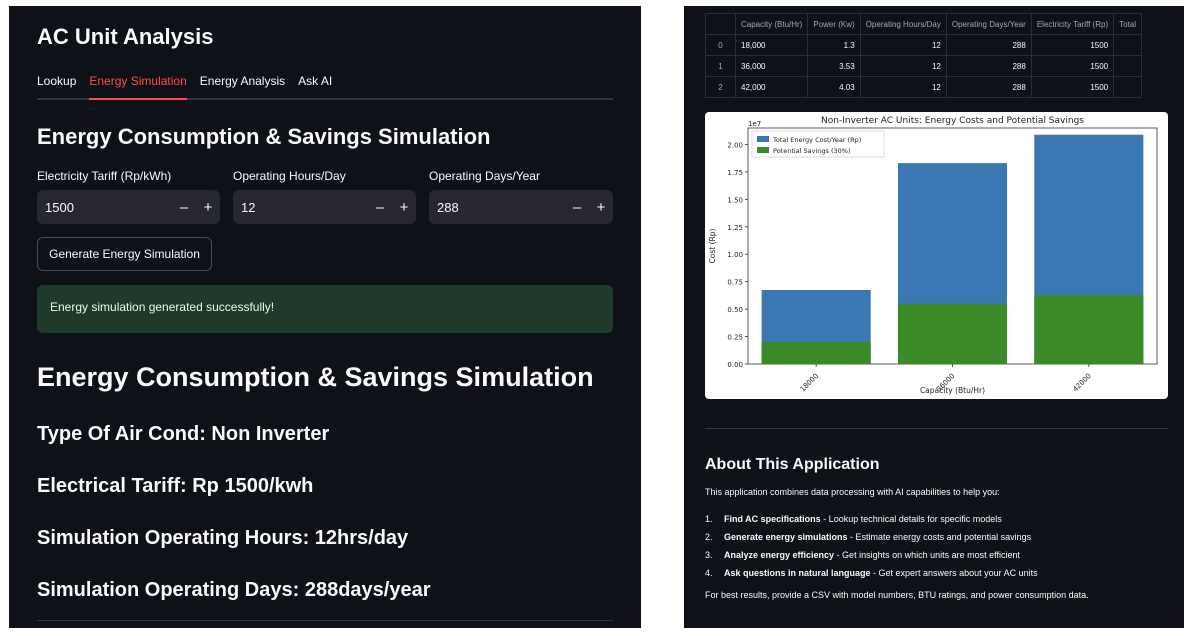 The height and width of the screenshot is (636, 1198). Describe the element at coordinates (735, 228) in the screenshot. I see `y-tick-label: 1.25` at that location.